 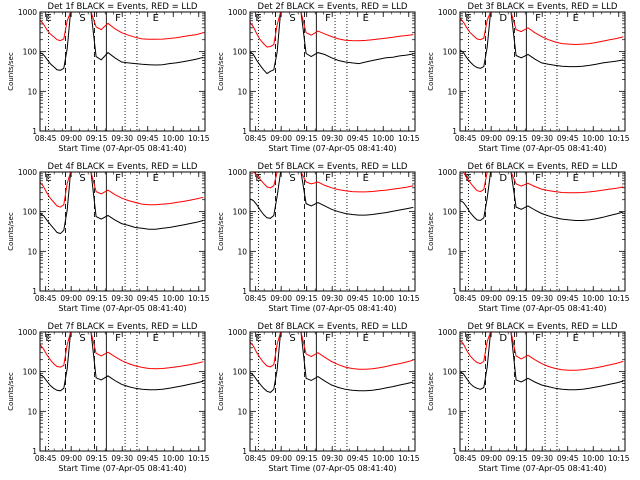 What do you see at coordinates (333, 7) in the screenshot?
I see `panel-title: Det 2f BLACK = Events, RED = LLD` at bounding box center [333, 7].